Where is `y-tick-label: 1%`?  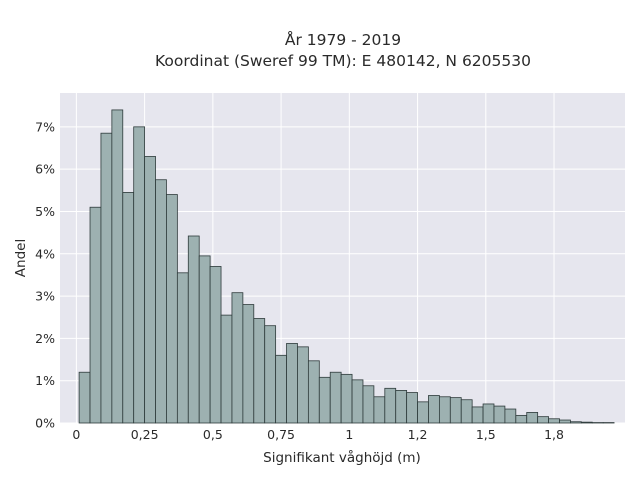
y-tick-label: 1% is located at coordinates (45, 380).